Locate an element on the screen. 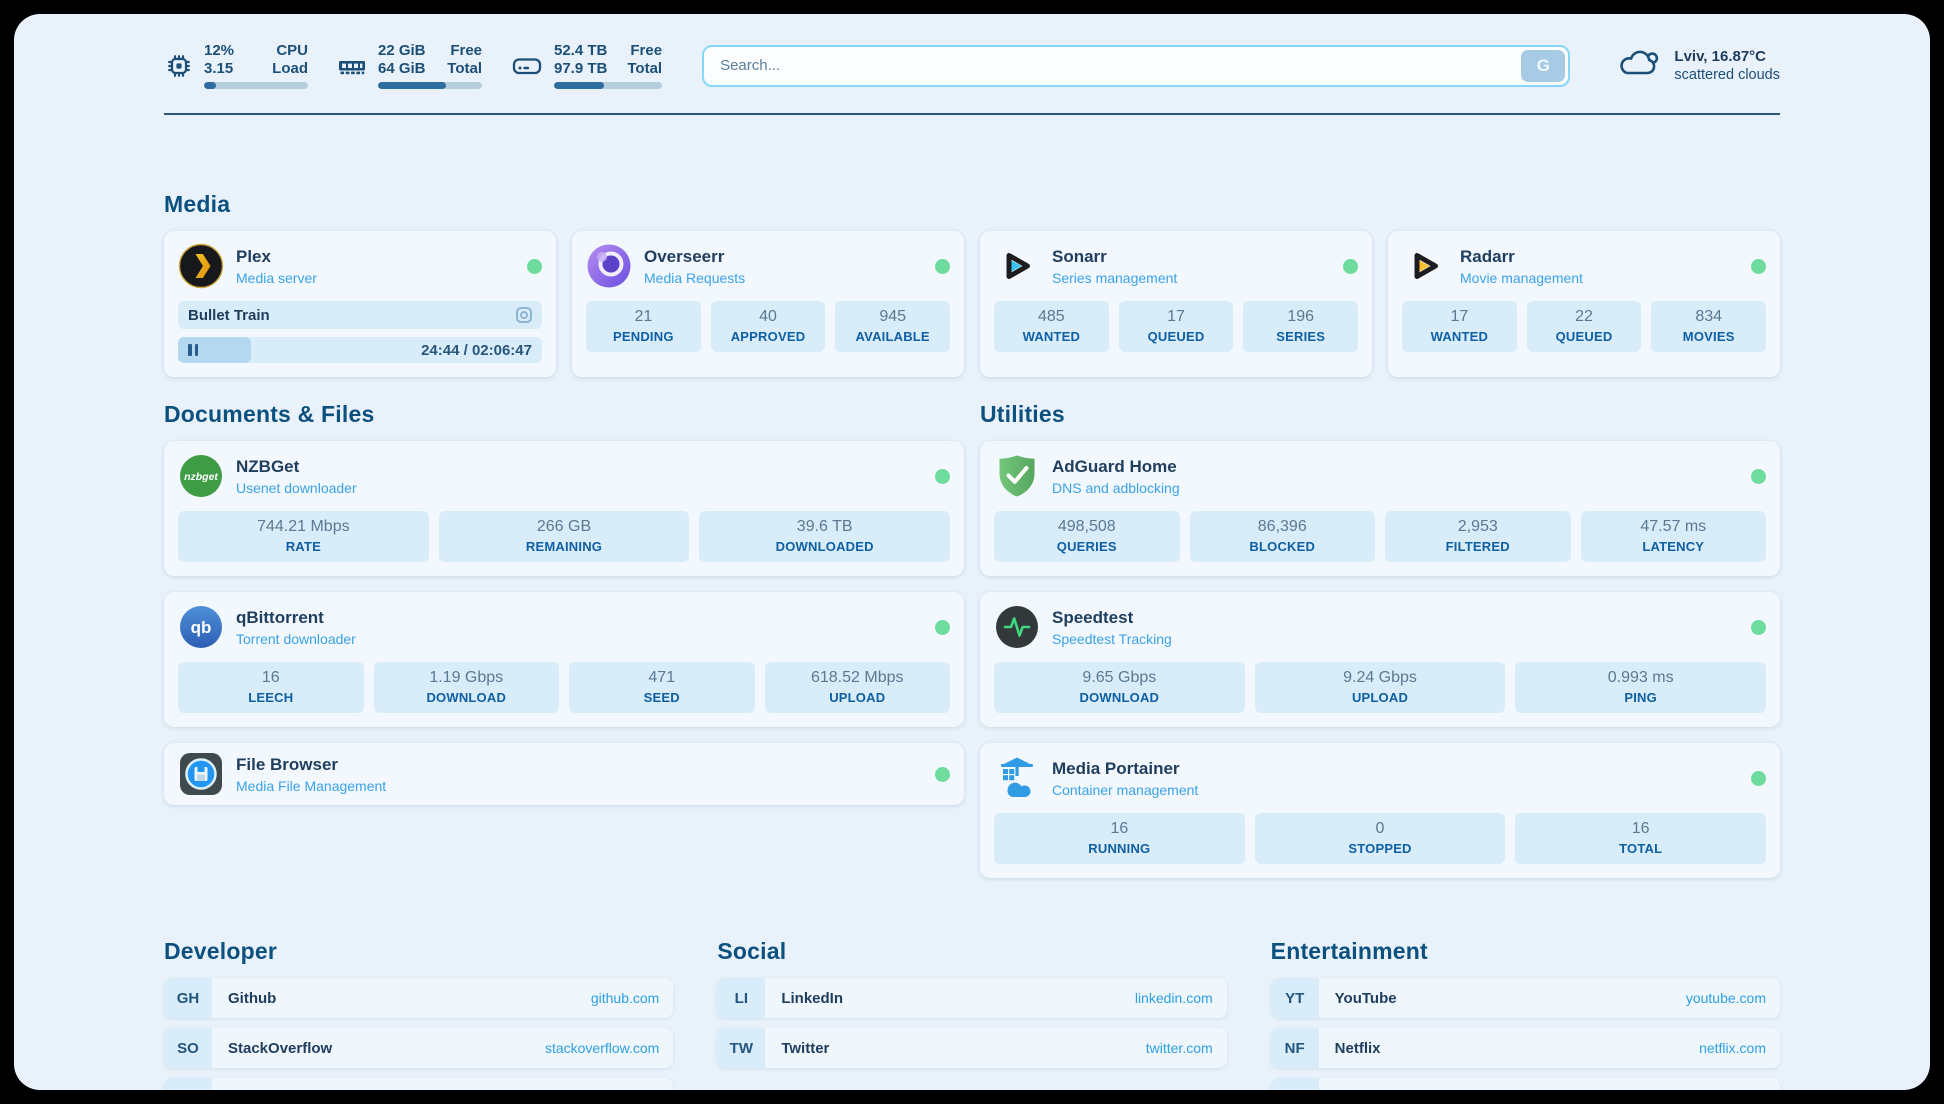 This screenshot has height=1104, width=1944. stat-box: 16 LEECH is located at coordinates (271, 687).